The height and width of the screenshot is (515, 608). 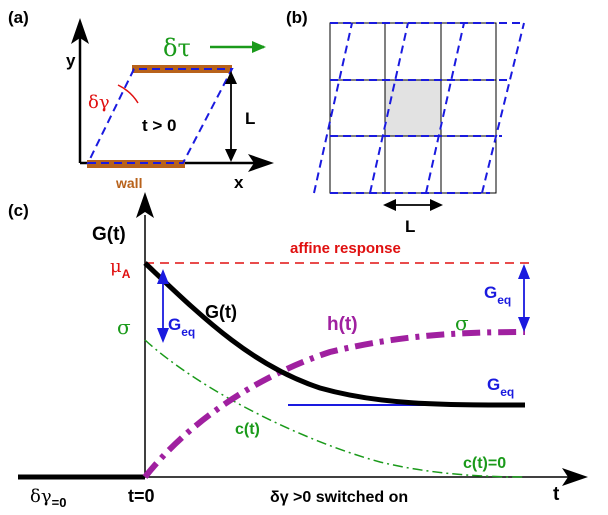 What do you see at coordinates (493, 384) in the screenshot?
I see `geq-line-main: G` at bounding box center [493, 384].